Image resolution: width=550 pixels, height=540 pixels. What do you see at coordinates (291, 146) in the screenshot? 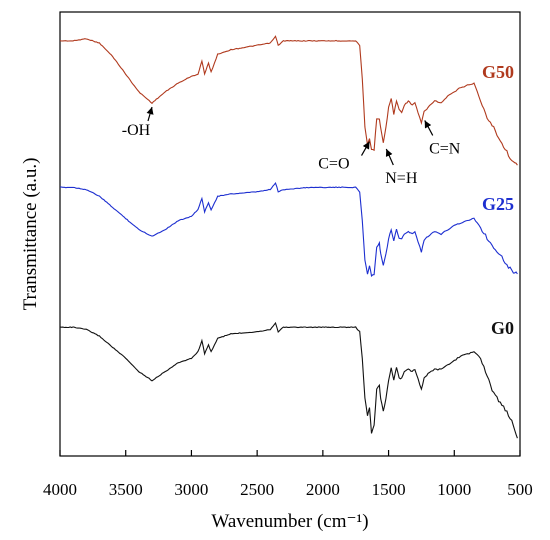
I see `annotations: -OH C=O N=H C=N` at bounding box center [291, 146].